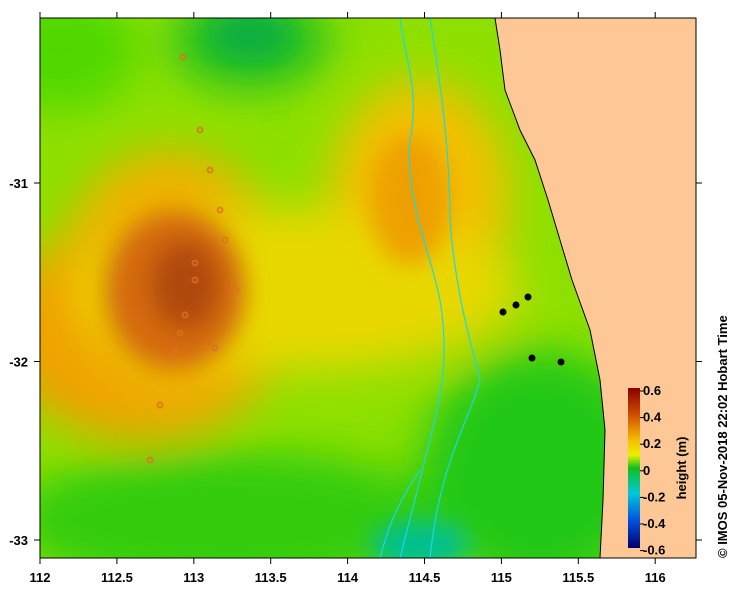  Describe the element at coordinates (652, 443) in the screenshot. I see `colorbar-tick-label: 0.2` at that location.